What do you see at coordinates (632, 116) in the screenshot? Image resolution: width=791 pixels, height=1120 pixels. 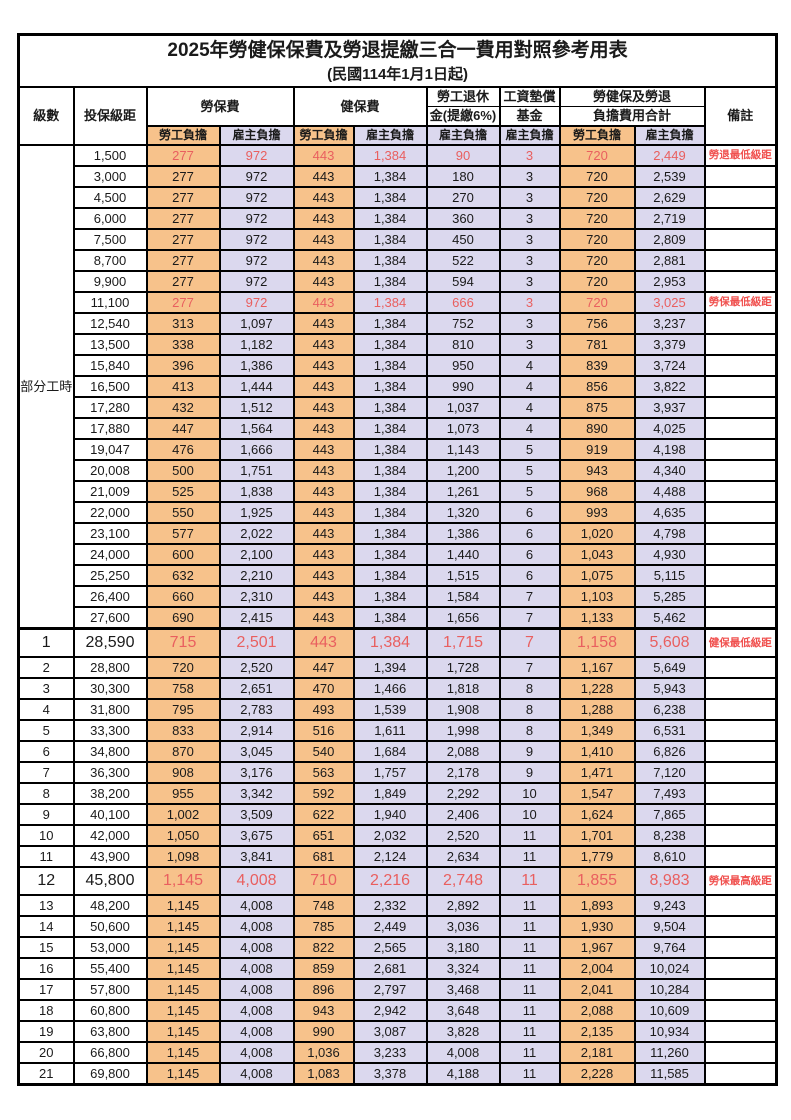 I see `col-header-total-line2: 負擔費用合計` at bounding box center [632, 116].